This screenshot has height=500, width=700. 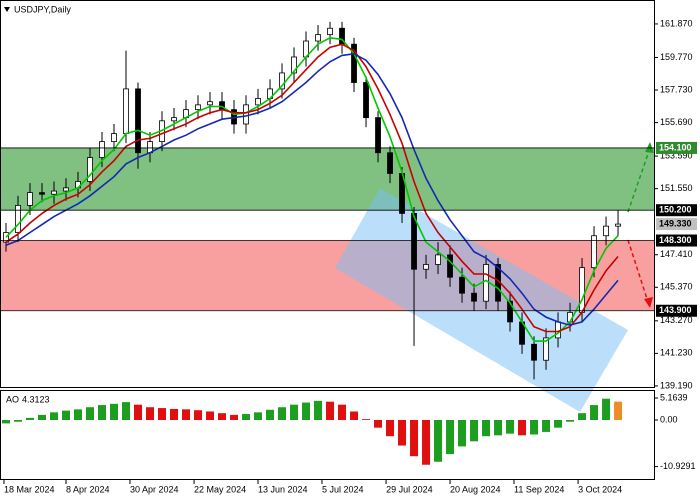 I want to click on y-tick-label: 151.550, so click(x=676, y=188).